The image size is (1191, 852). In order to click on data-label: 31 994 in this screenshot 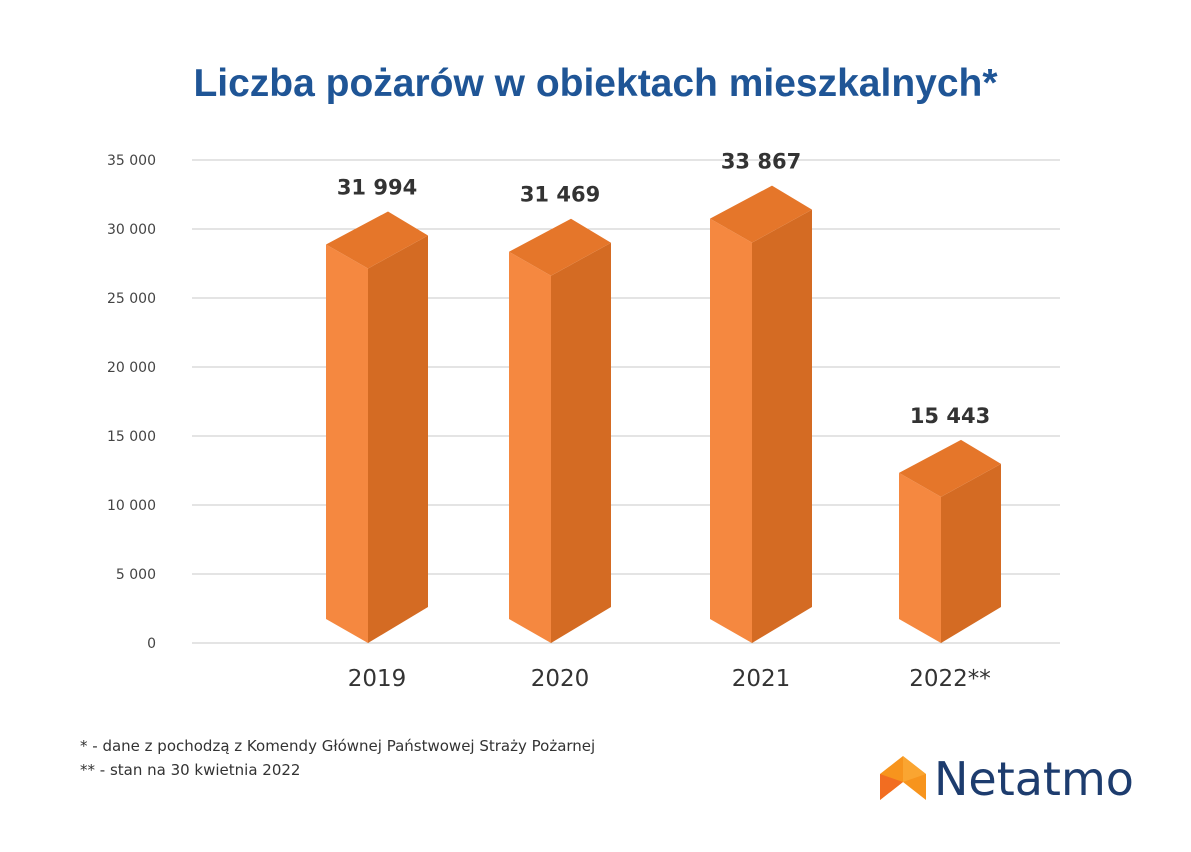, I will do `click(377, 187)`.